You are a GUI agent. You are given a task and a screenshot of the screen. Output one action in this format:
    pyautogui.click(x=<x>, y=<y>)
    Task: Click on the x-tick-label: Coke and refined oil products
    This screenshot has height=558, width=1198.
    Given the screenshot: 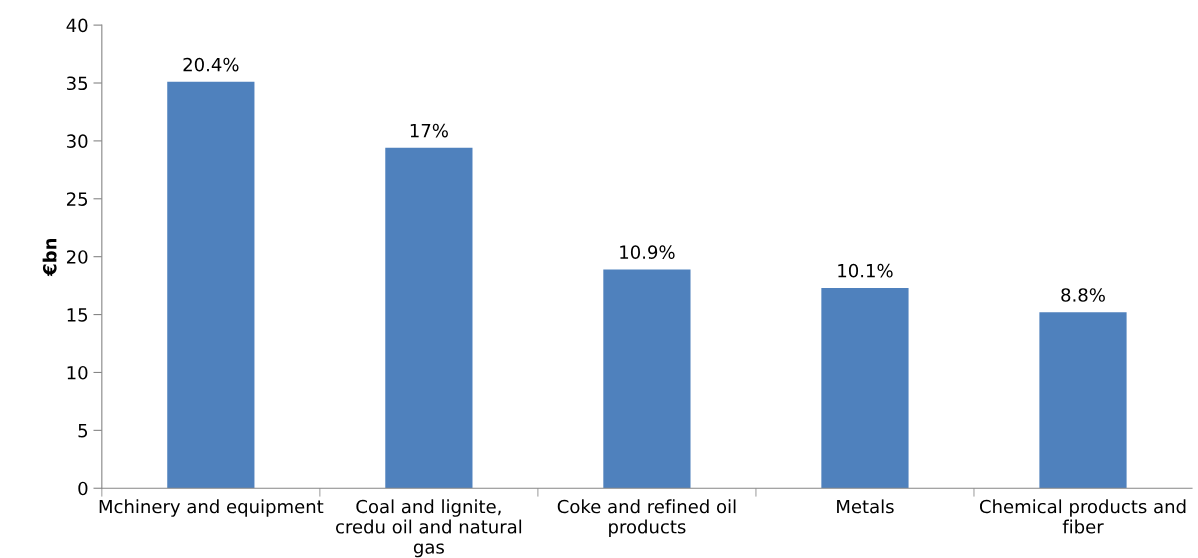 What is the action you would take?
    pyautogui.click(x=646, y=518)
    